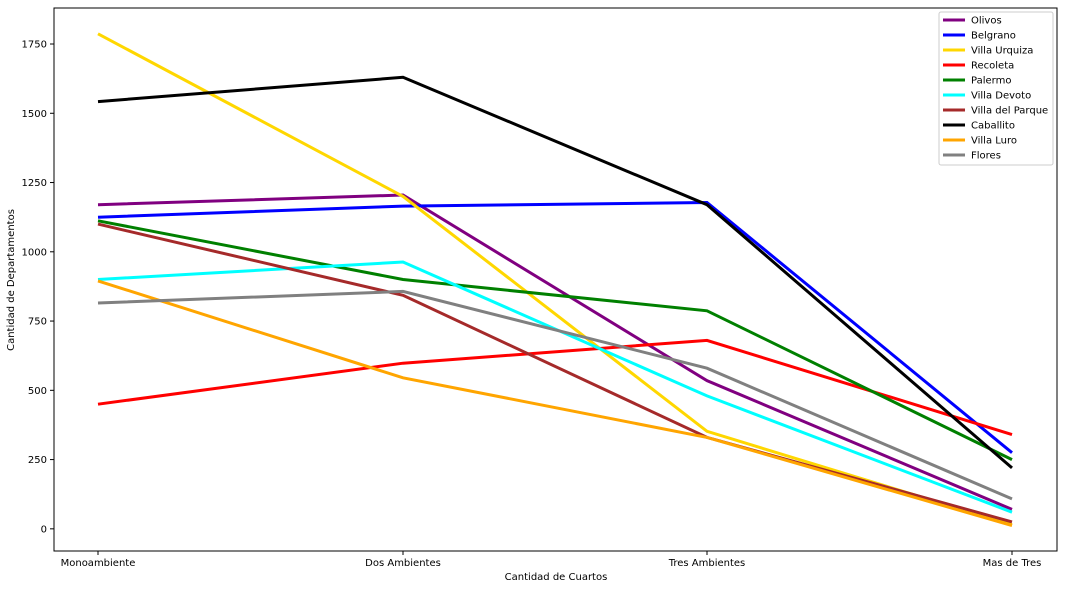 Image resolution: width=1065 pixels, height=589 pixels. I want to click on legend-label-villa-luro: Villa Luro, so click(994, 141).